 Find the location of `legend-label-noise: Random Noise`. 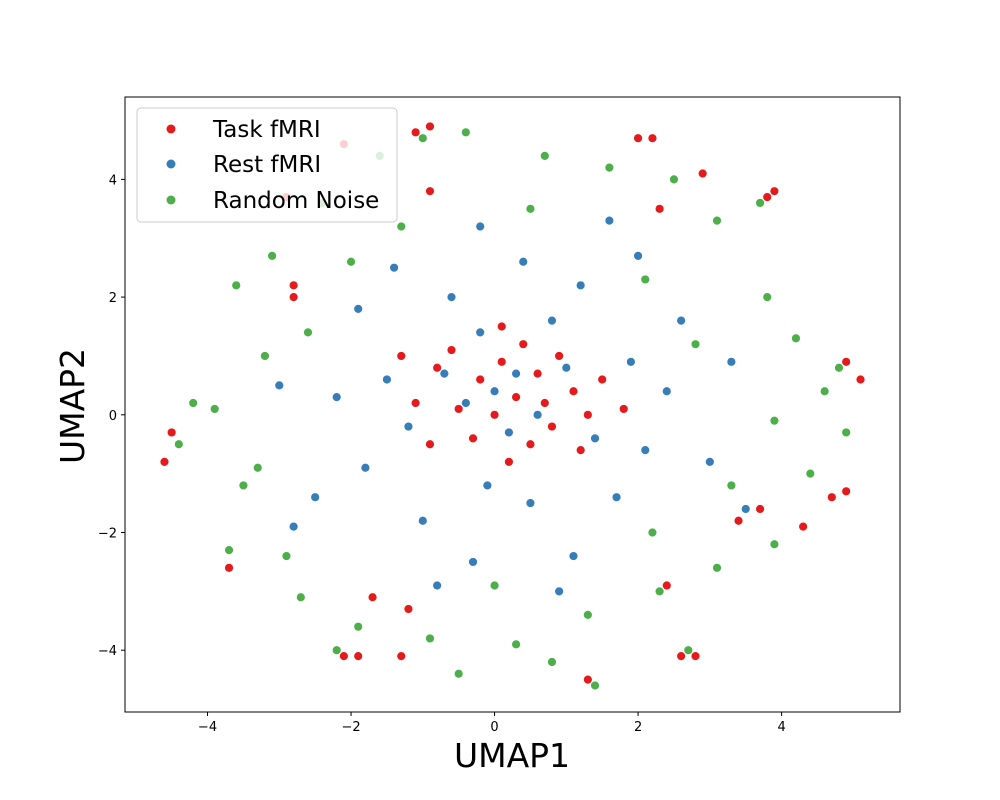

legend-label-noise: Random Noise is located at coordinates (296, 201).